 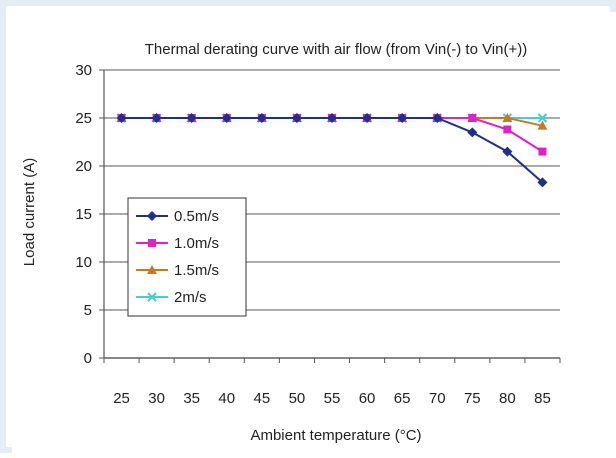 I want to click on legend-item: 1.5m/s, so click(x=177, y=270).